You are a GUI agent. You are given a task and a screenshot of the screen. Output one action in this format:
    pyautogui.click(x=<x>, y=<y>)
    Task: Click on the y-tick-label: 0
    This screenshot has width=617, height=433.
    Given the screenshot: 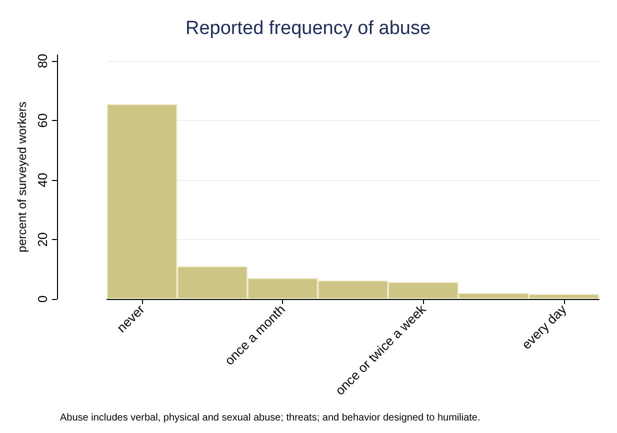 What is the action you would take?
    pyautogui.click(x=42, y=299)
    